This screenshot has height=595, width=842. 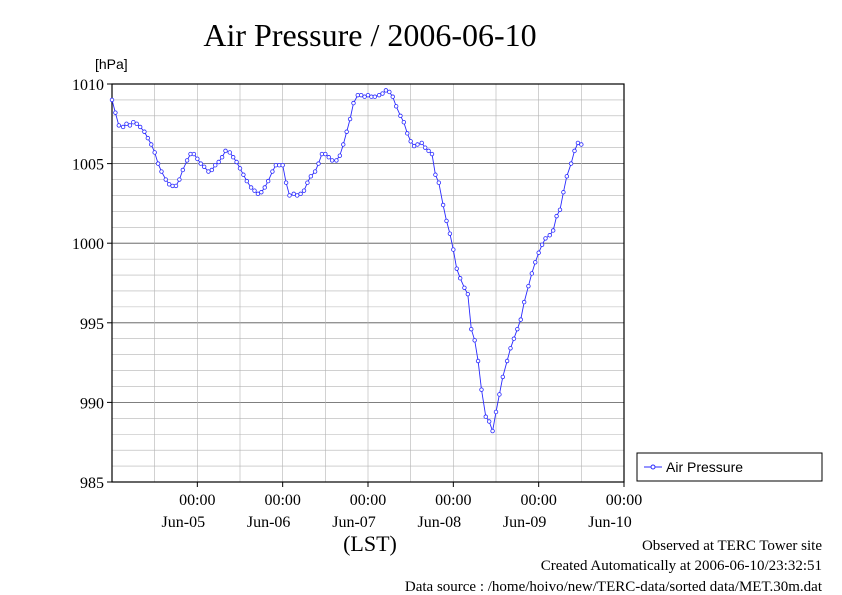 What do you see at coordinates (92, 284) in the screenshot?
I see `y-axis-ticks: 985 990 995 1000 1005 1010` at bounding box center [92, 284].